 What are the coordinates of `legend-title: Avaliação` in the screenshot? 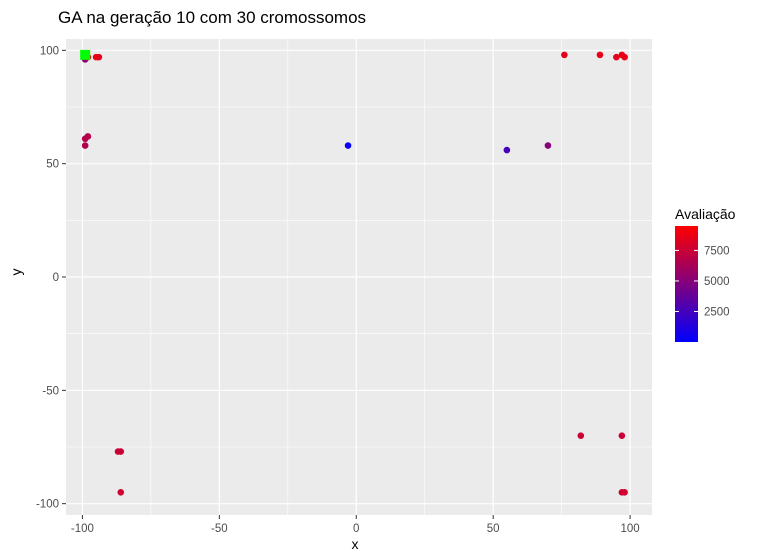 It's located at (705, 214).